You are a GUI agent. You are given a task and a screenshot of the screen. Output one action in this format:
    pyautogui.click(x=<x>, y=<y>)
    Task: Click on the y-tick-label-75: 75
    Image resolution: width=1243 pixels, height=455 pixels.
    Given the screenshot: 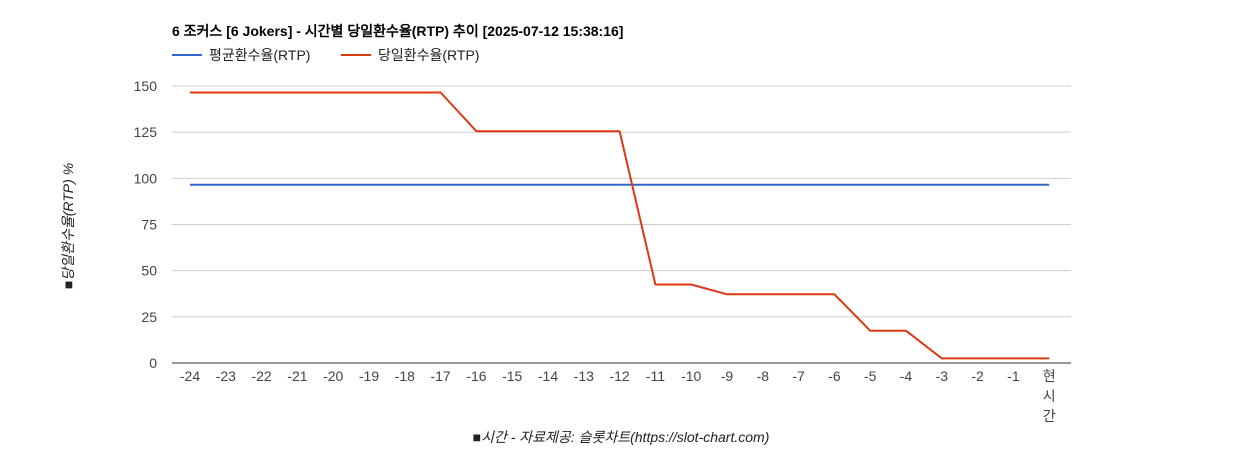 What is the action you would take?
    pyautogui.click(x=149, y=225)
    